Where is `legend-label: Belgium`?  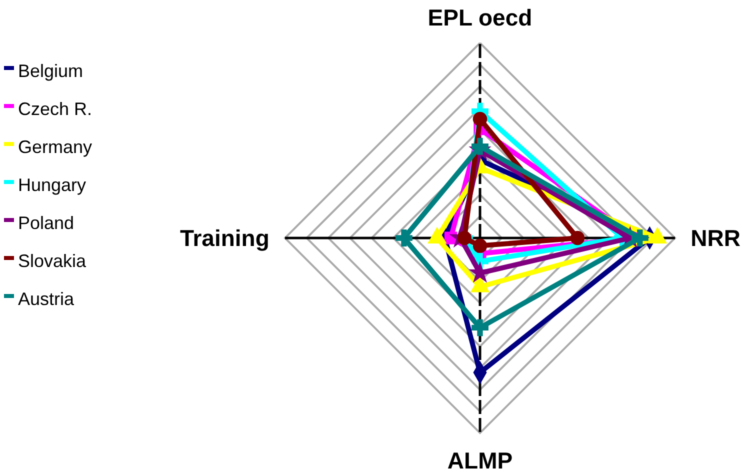
legend-label: Belgium is located at coordinates (51, 70).